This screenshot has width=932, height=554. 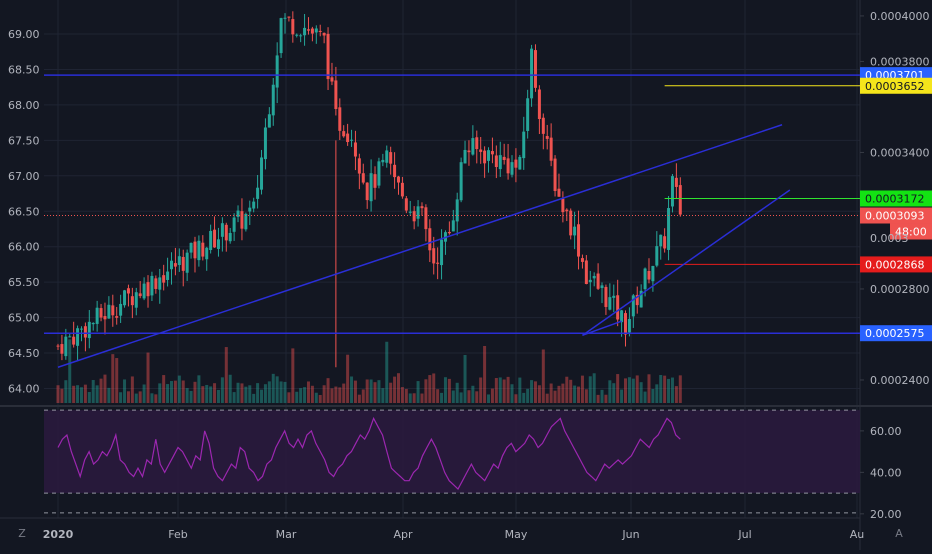 What do you see at coordinates (24, 69) in the screenshot?
I see `left-axis-tick-label: 68.50` at bounding box center [24, 69].